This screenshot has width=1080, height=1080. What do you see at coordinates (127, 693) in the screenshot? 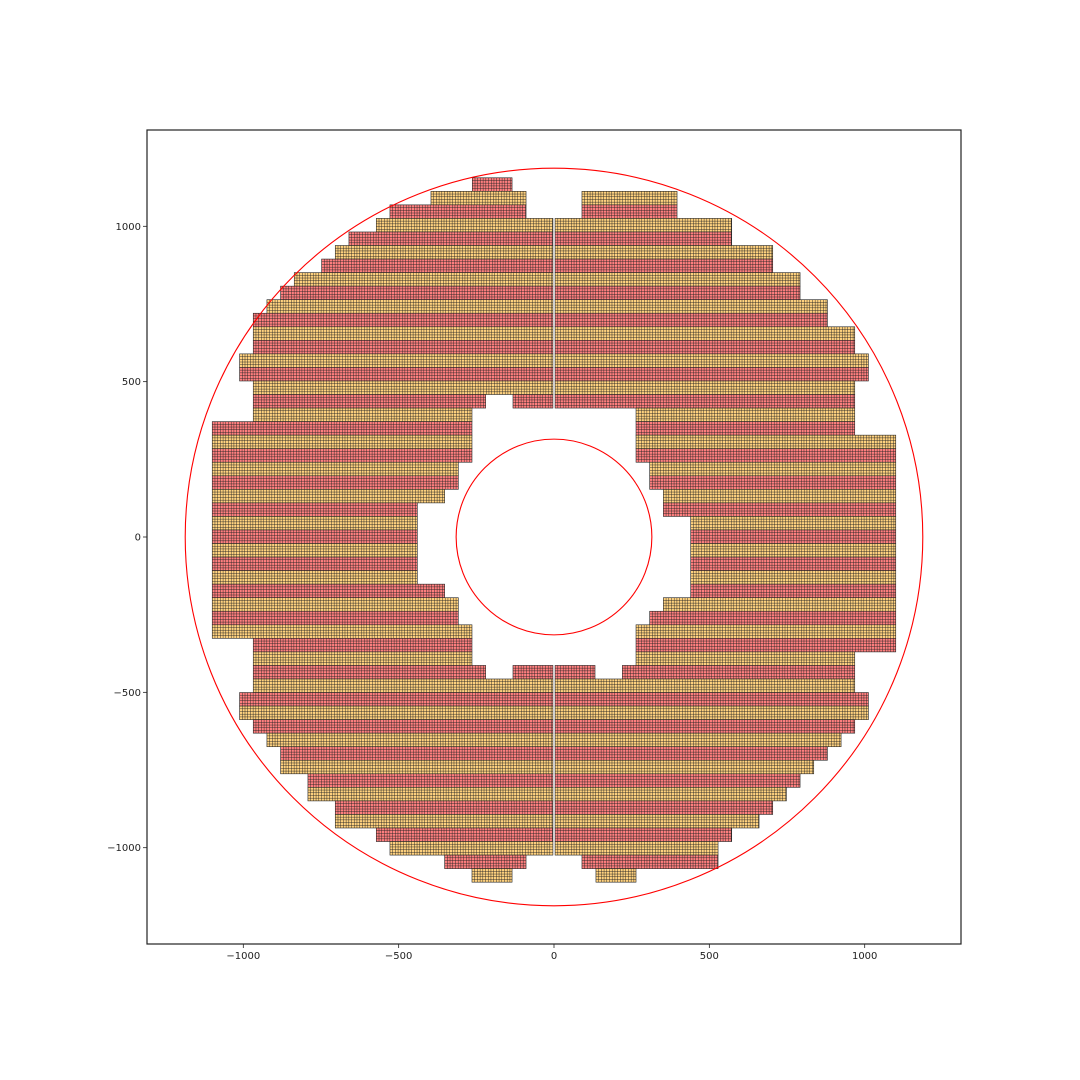
I see `y-tick-label: −500` at bounding box center [127, 693].